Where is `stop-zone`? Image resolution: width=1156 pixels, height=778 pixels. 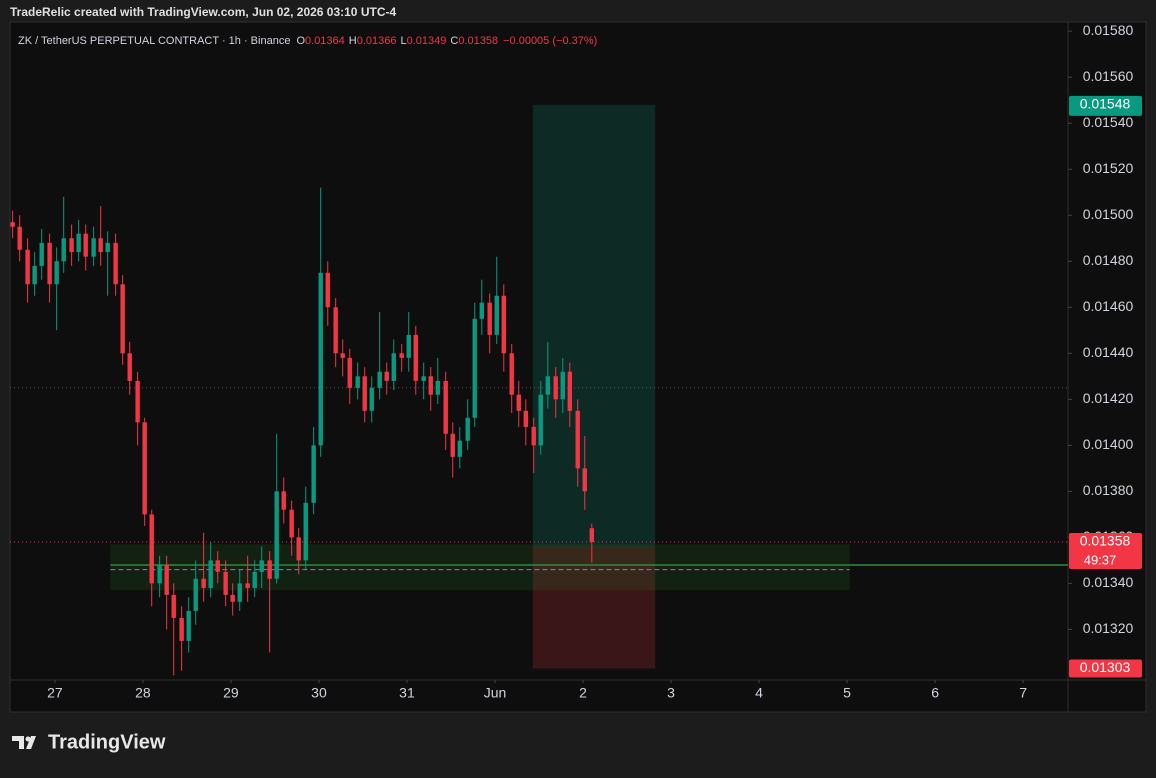 stop-zone is located at coordinates (594, 607).